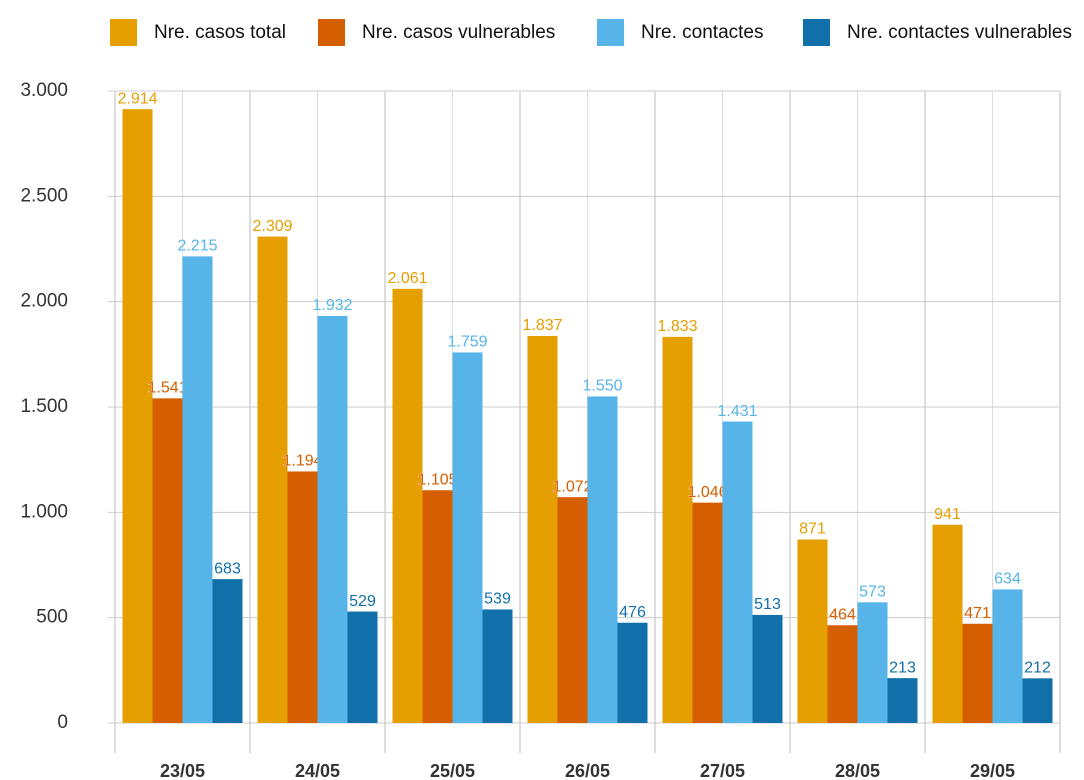  I want to click on value-label: 1.194, so click(302, 461).